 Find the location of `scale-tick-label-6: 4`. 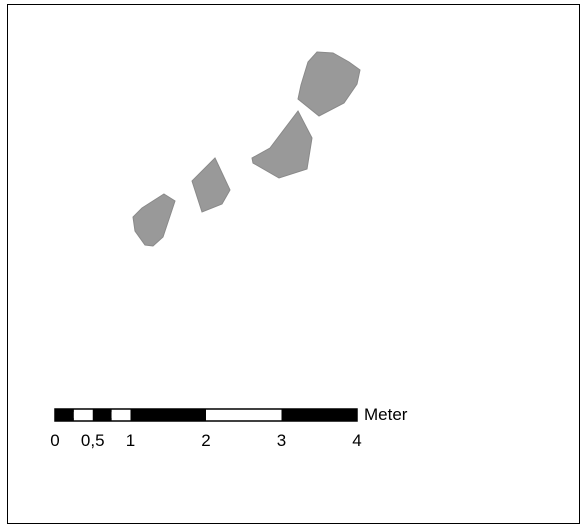

scale-tick-label-6: 4 is located at coordinates (356, 440).